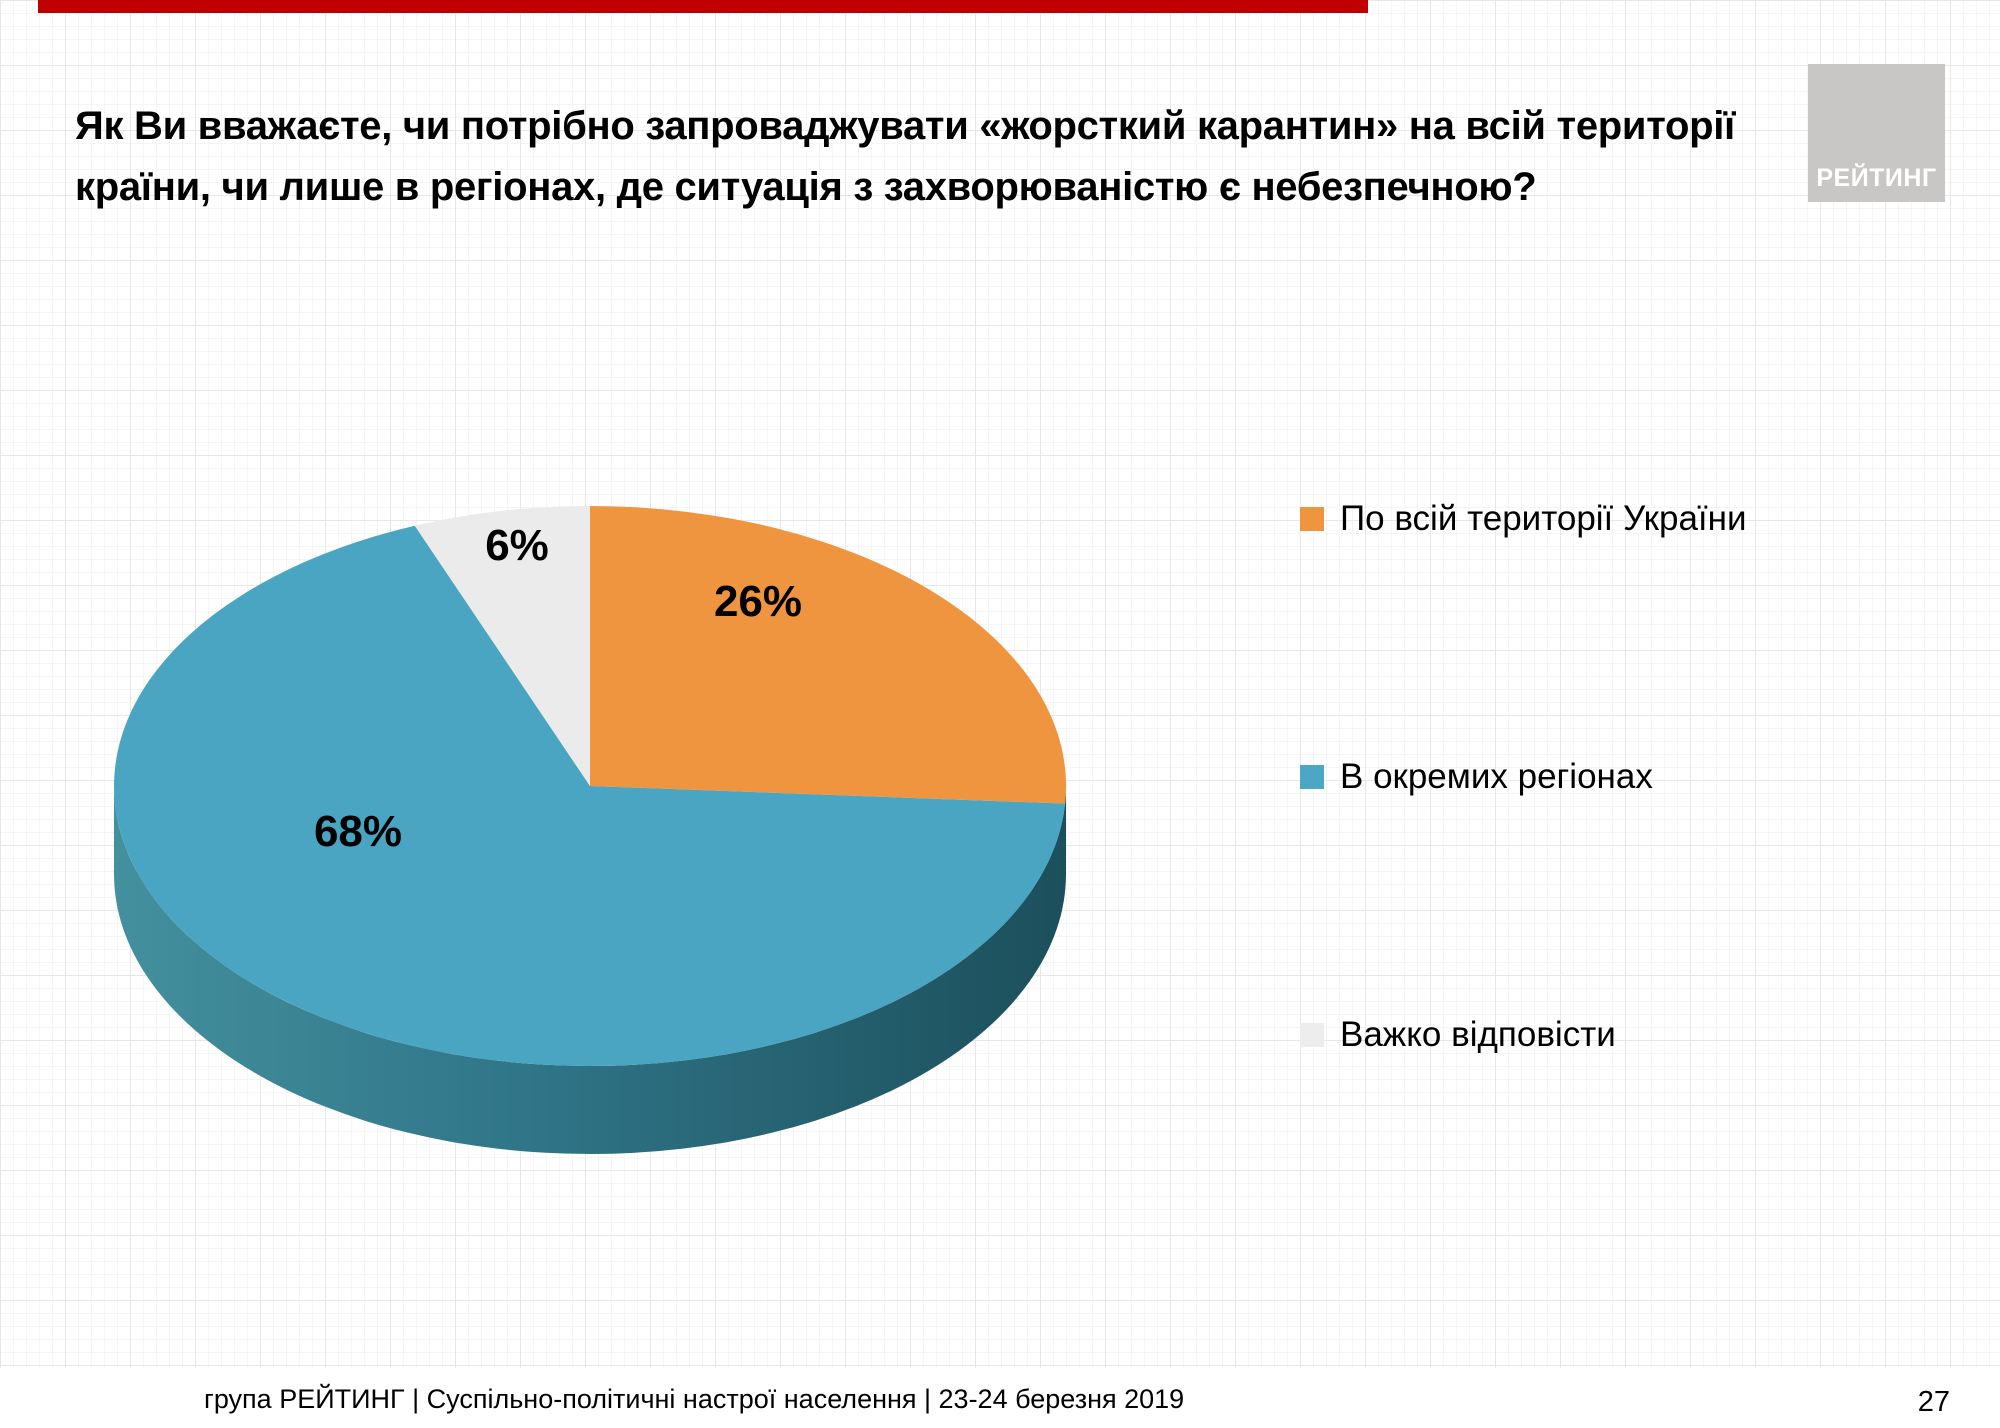 Image resolution: width=2000 pixels, height=1428 pixels. What do you see at coordinates (1312, 519) in the screenshot?
I see `legend-swatch-orange` at bounding box center [1312, 519].